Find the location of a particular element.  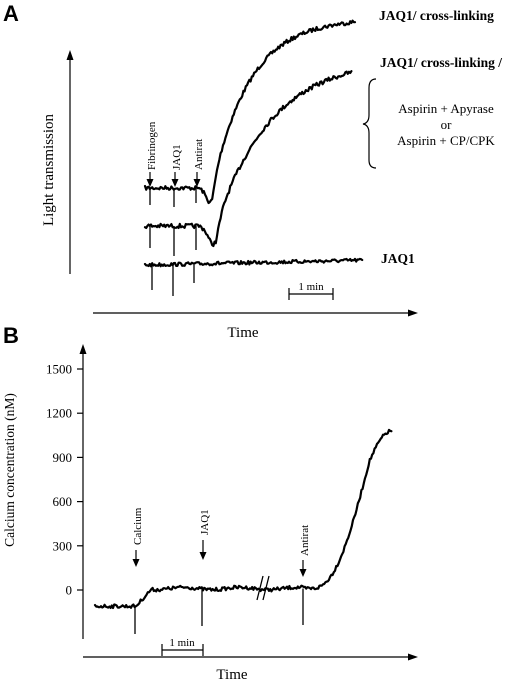

marker-antirat-b: Antirat is located at coordinates (305, 551).